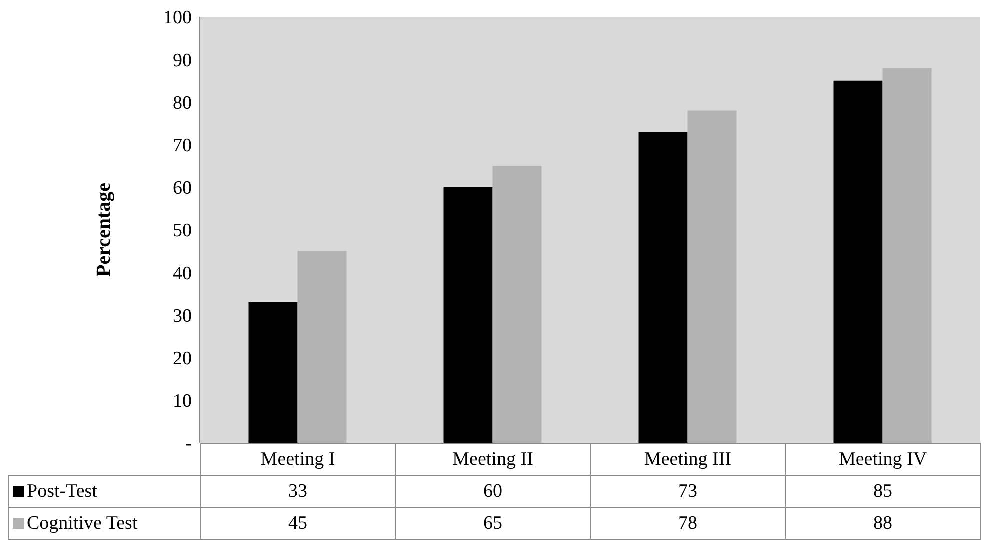 Image resolution: width=990 pixels, height=556 pixels. Describe the element at coordinates (104, 524) in the screenshot. I see `legend-label: Cognitive Test` at that location.